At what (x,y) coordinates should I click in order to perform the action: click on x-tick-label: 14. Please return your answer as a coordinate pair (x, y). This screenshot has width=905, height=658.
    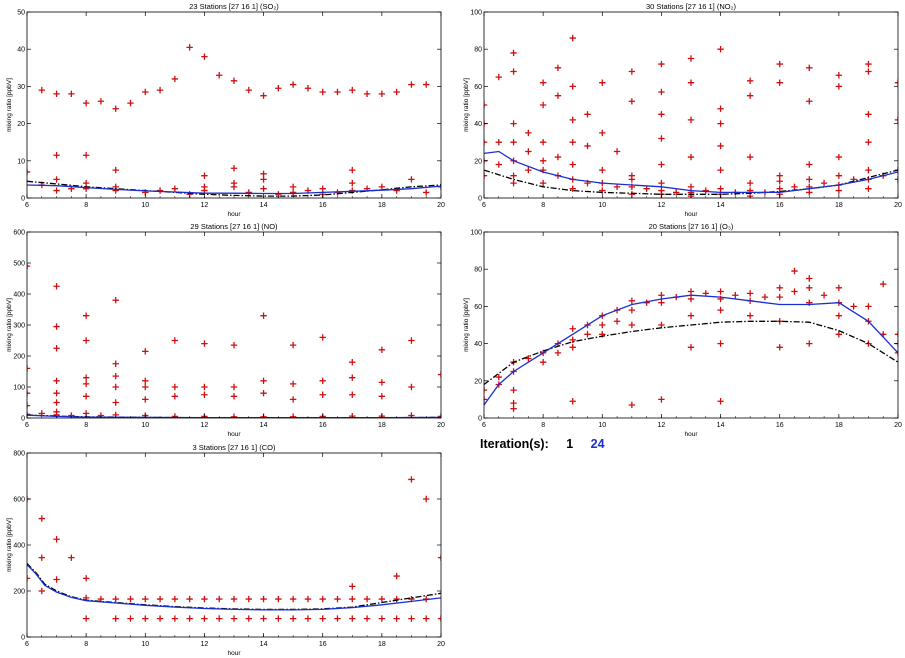
    Looking at the image, I should click on (264, 425).